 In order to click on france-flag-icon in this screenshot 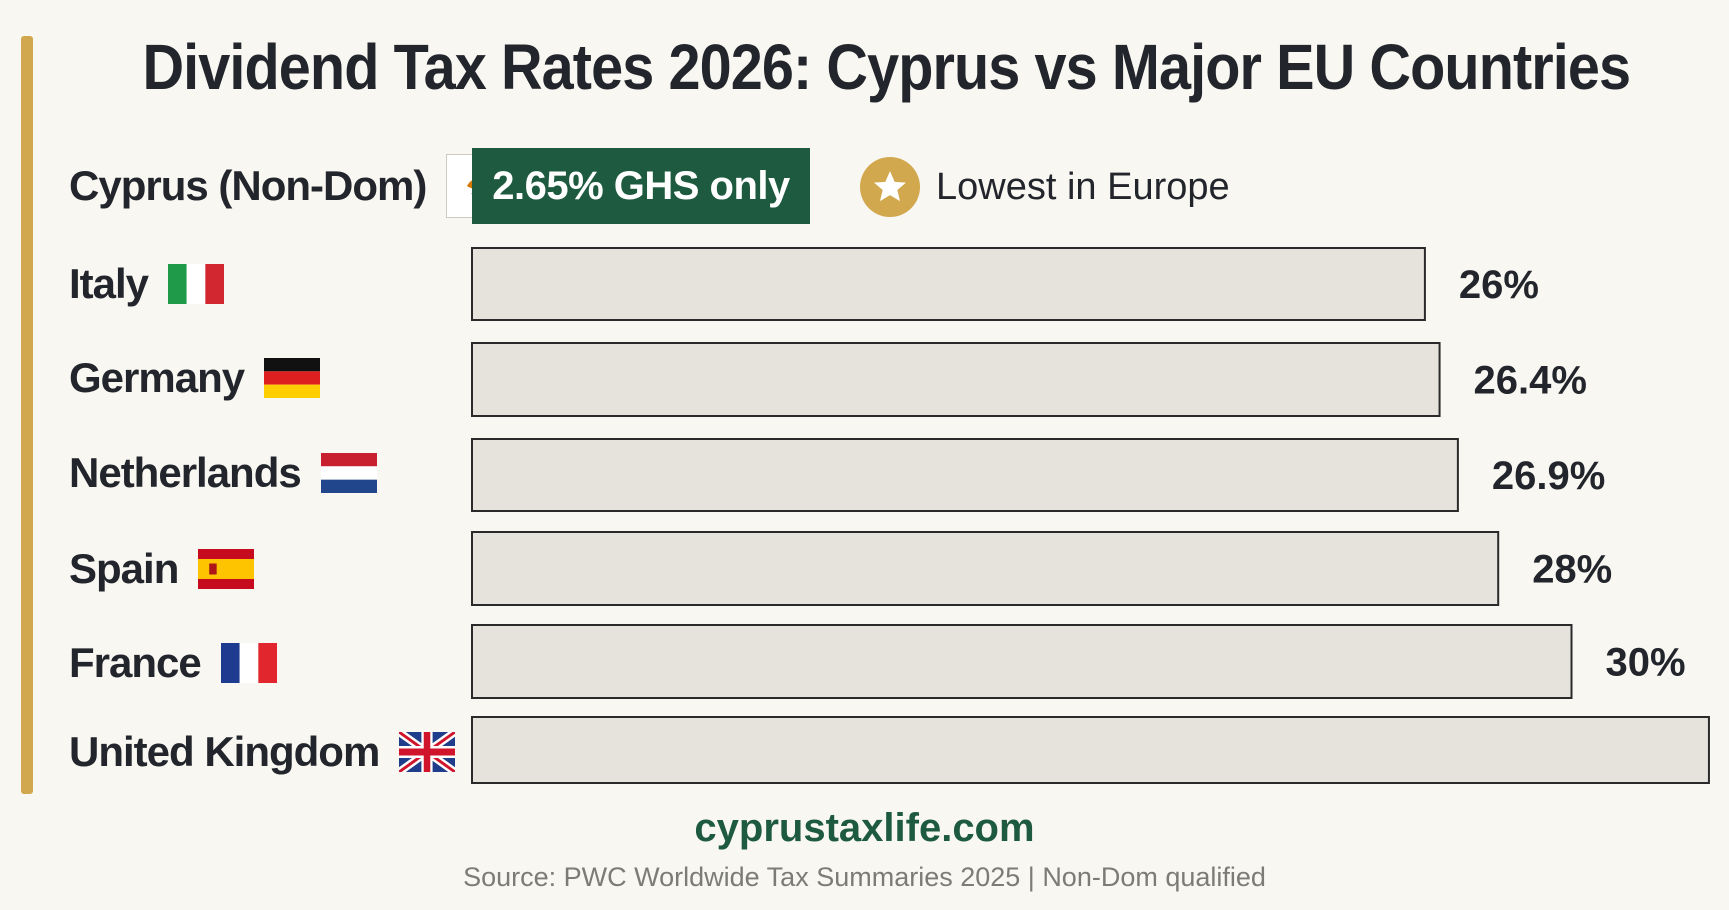, I will do `click(248, 663)`.